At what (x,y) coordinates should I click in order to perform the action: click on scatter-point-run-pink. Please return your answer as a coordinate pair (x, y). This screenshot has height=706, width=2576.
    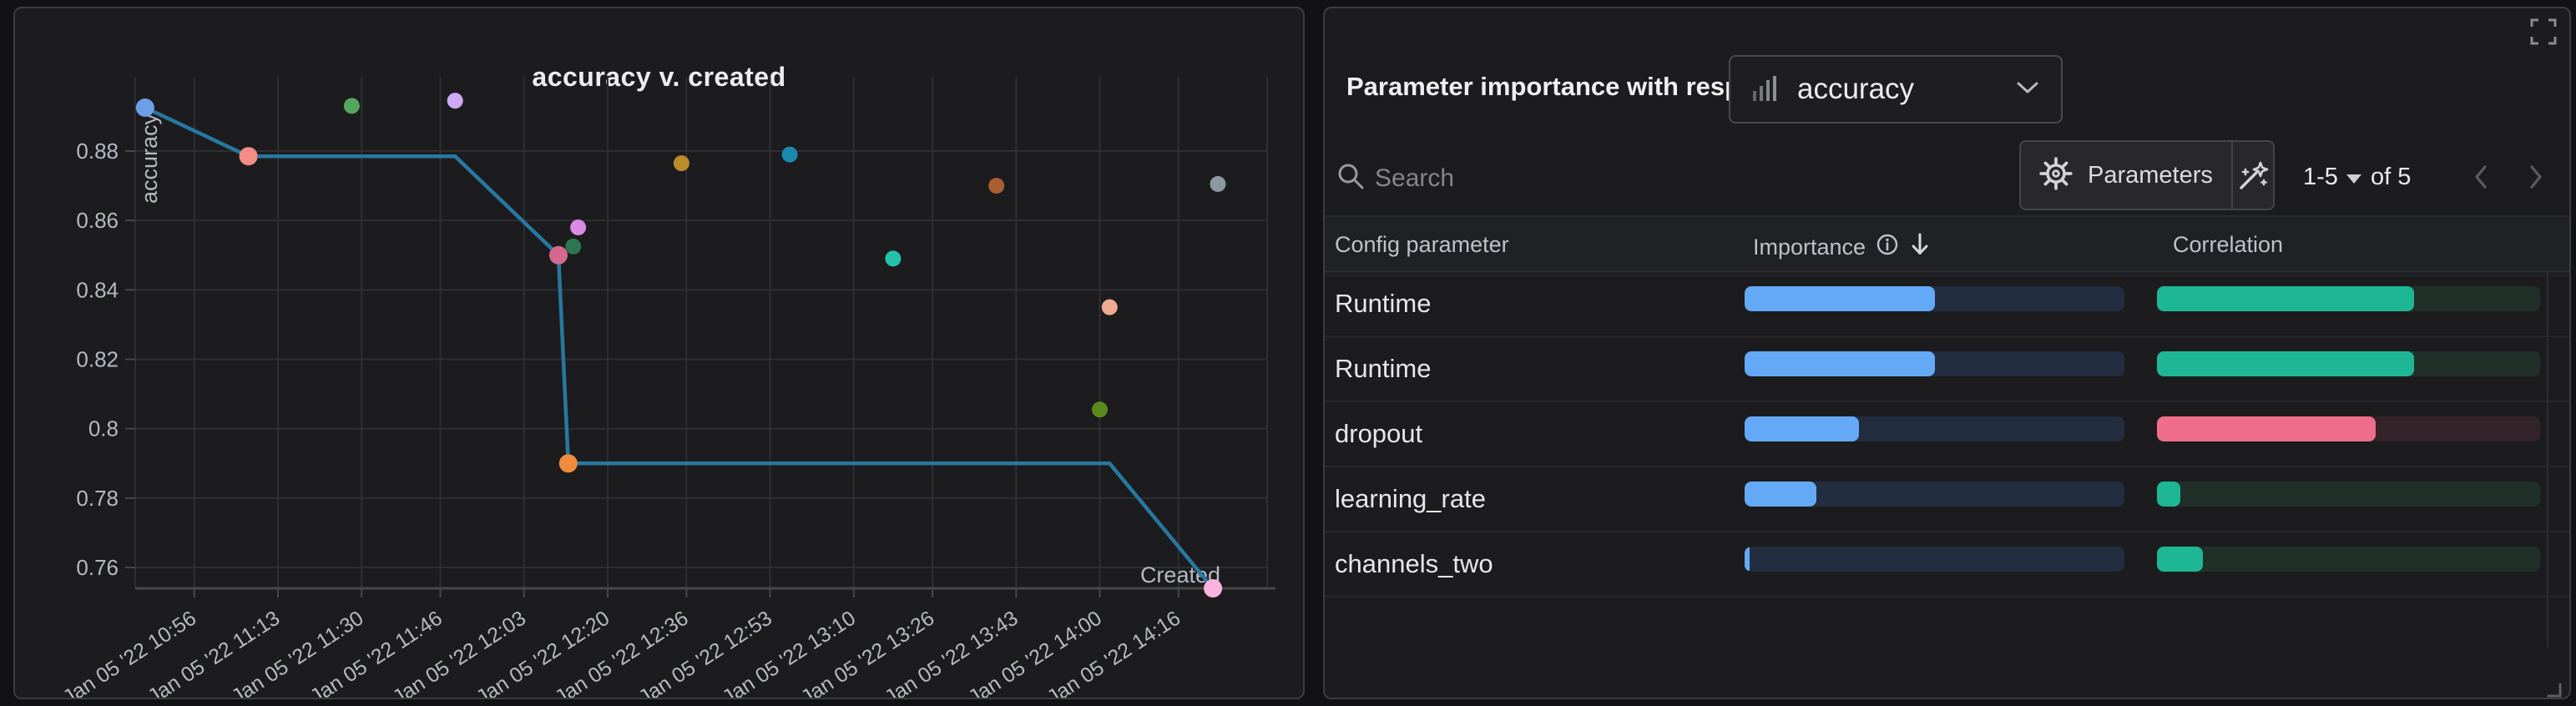
    Looking at the image, I should click on (1213, 588).